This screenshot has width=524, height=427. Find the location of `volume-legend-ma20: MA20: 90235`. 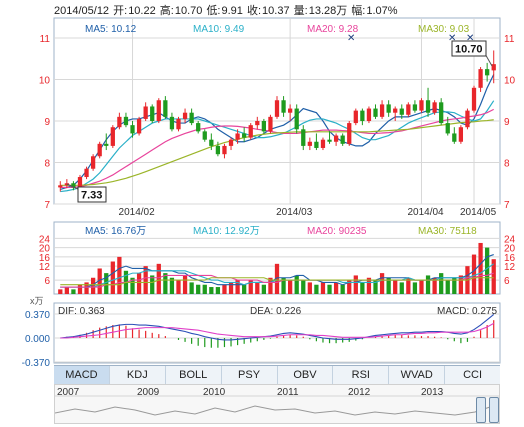

volume-legend-ma20: MA20: 90235 is located at coordinates (337, 231).